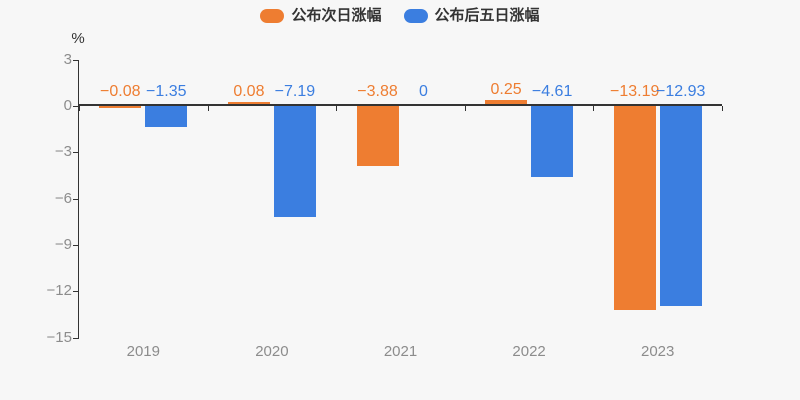 Image resolution: width=800 pixels, height=400 pixels. Describe the element at coordinates (552, 142) in the screenshot. I see `bar-five-day-2022` at that location.